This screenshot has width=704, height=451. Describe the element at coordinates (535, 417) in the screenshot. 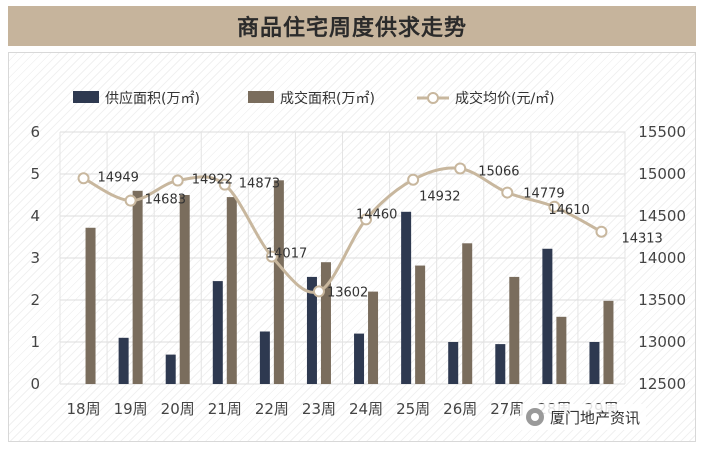

I see `wechat-icon` at that location.